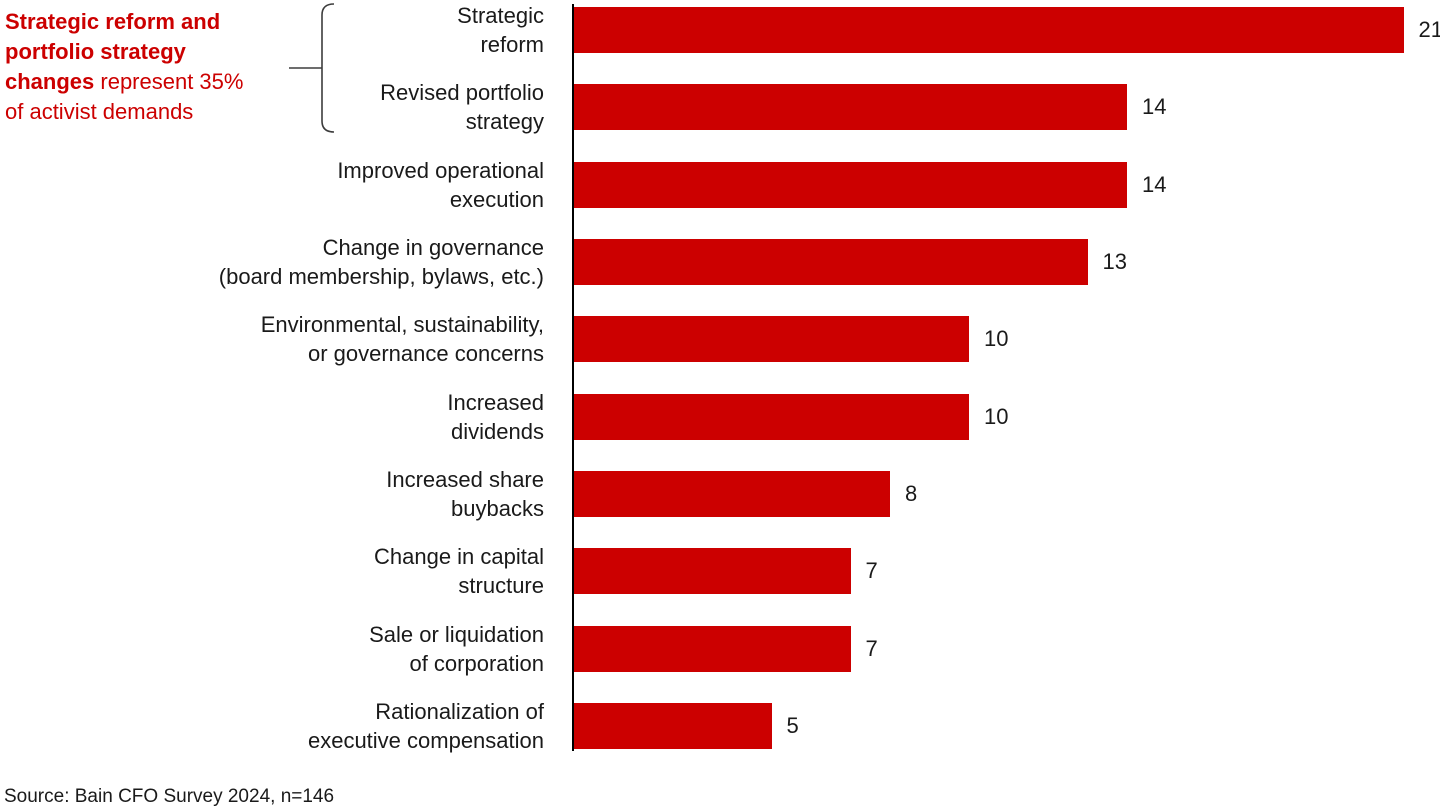 Image resolution: width=1440 pixels, height=810 pixels. I want to click on category-label: Improved operational execution, so click(272, 185).